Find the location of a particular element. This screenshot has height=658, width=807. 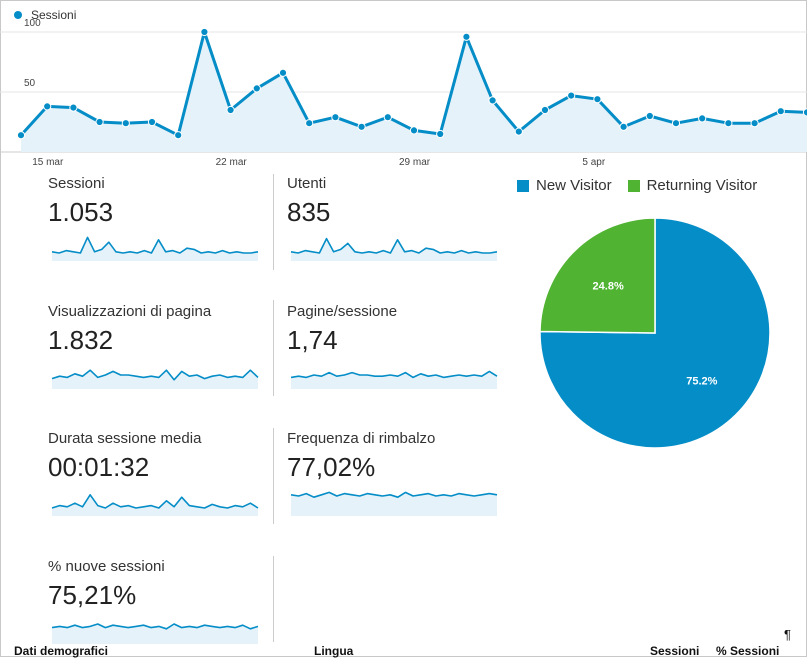

legend-label: Returning Visitor is located at coordinates (702, 185).